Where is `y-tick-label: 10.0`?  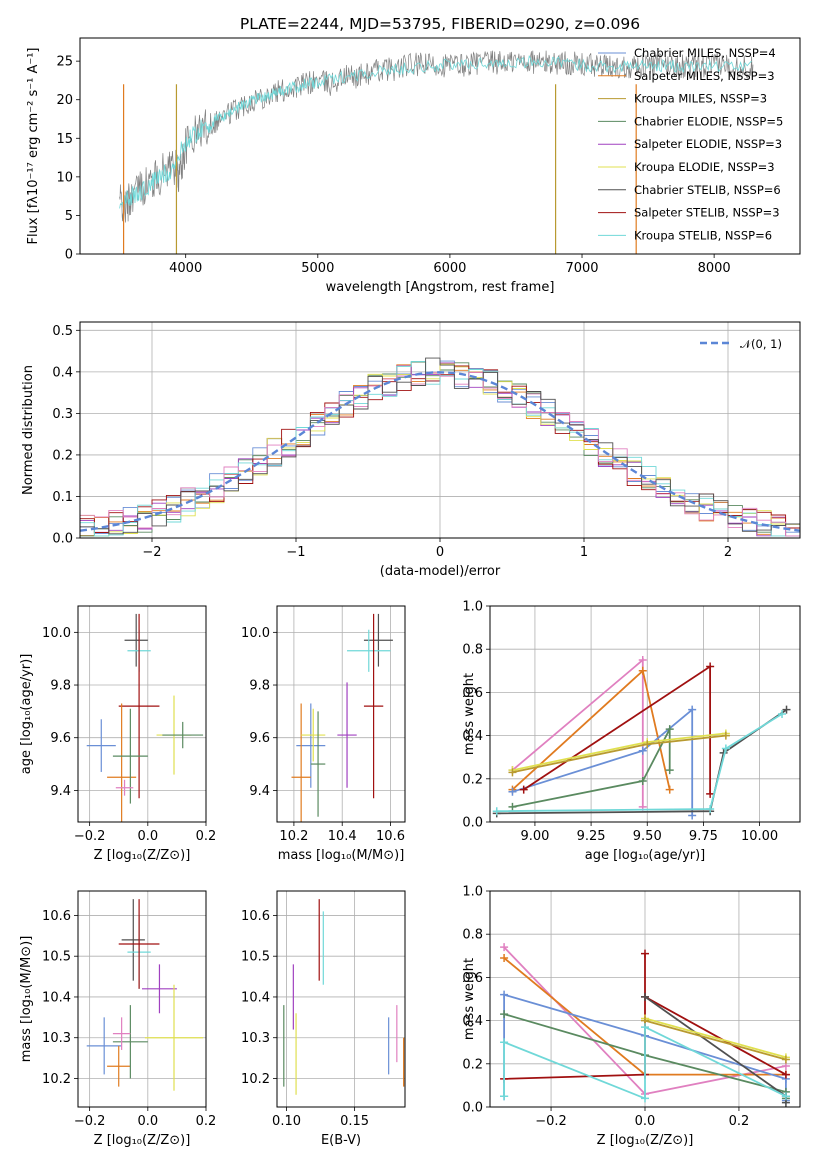 y-tick-label: 10.0 is located at coordinates (255, 633).